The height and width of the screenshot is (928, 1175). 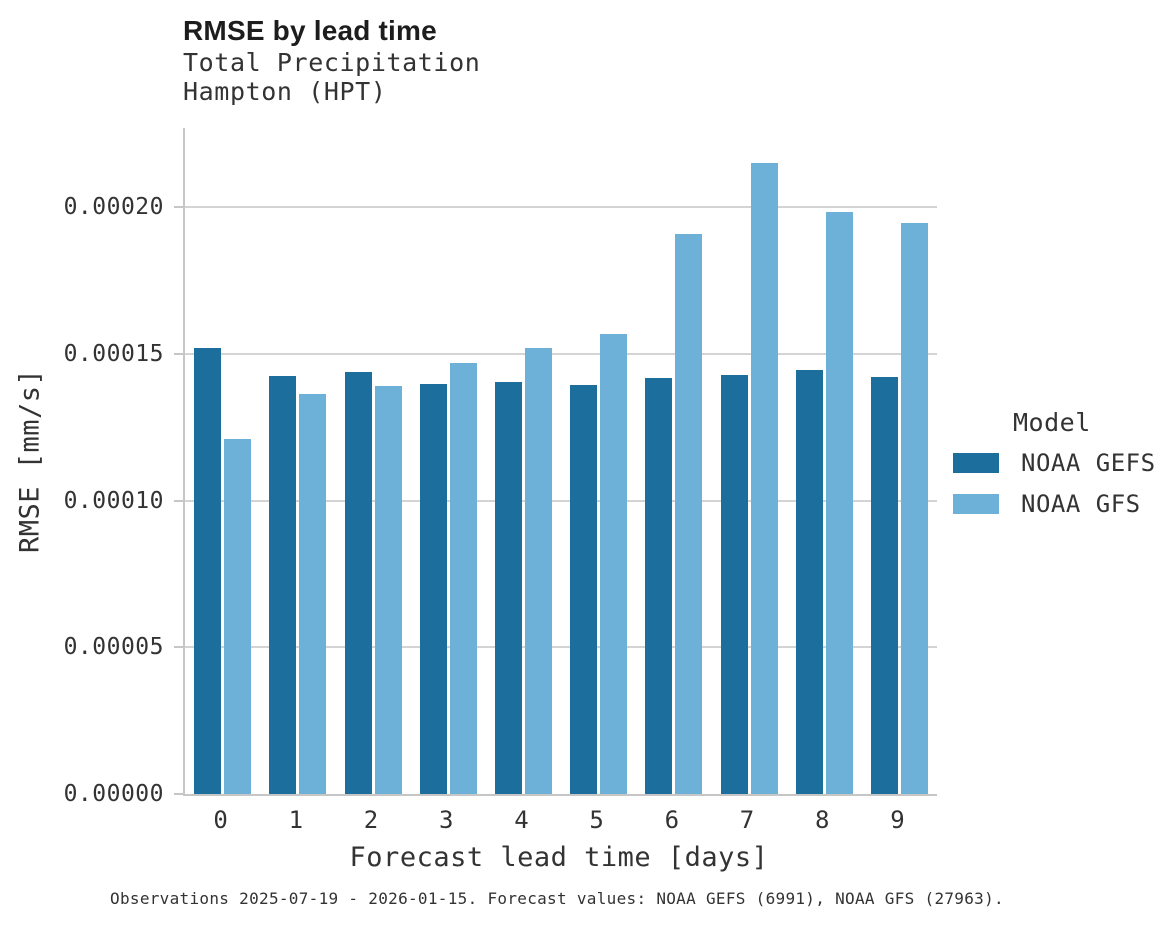 I want to click on x-axis-tick-labels: 0 1 2 3 4 5 6 7 8 9, so click(x=559, y=820).